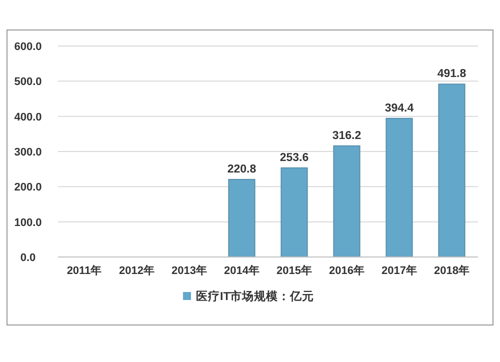 This screenshot has height=362, width=500. Describe the element at coordinates (452, 270) in the screenshot. I see `x-tick-label: 2018年` at that location.